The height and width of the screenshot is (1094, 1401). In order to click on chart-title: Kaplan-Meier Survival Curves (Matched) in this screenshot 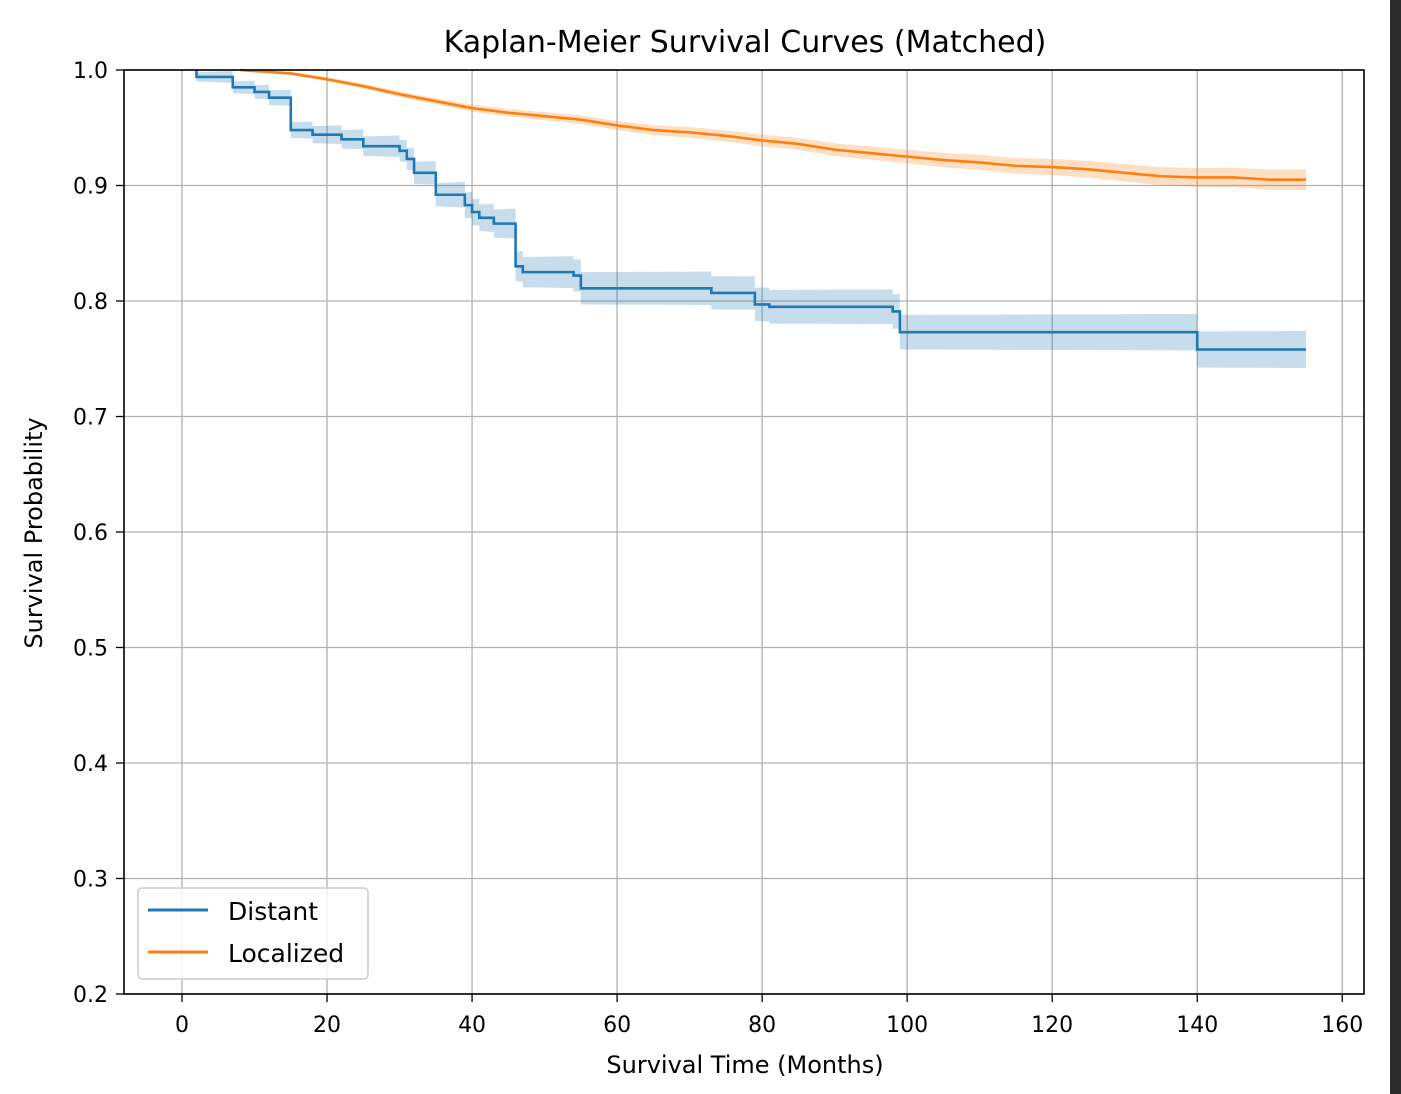, I will do `click(745, 42)`.